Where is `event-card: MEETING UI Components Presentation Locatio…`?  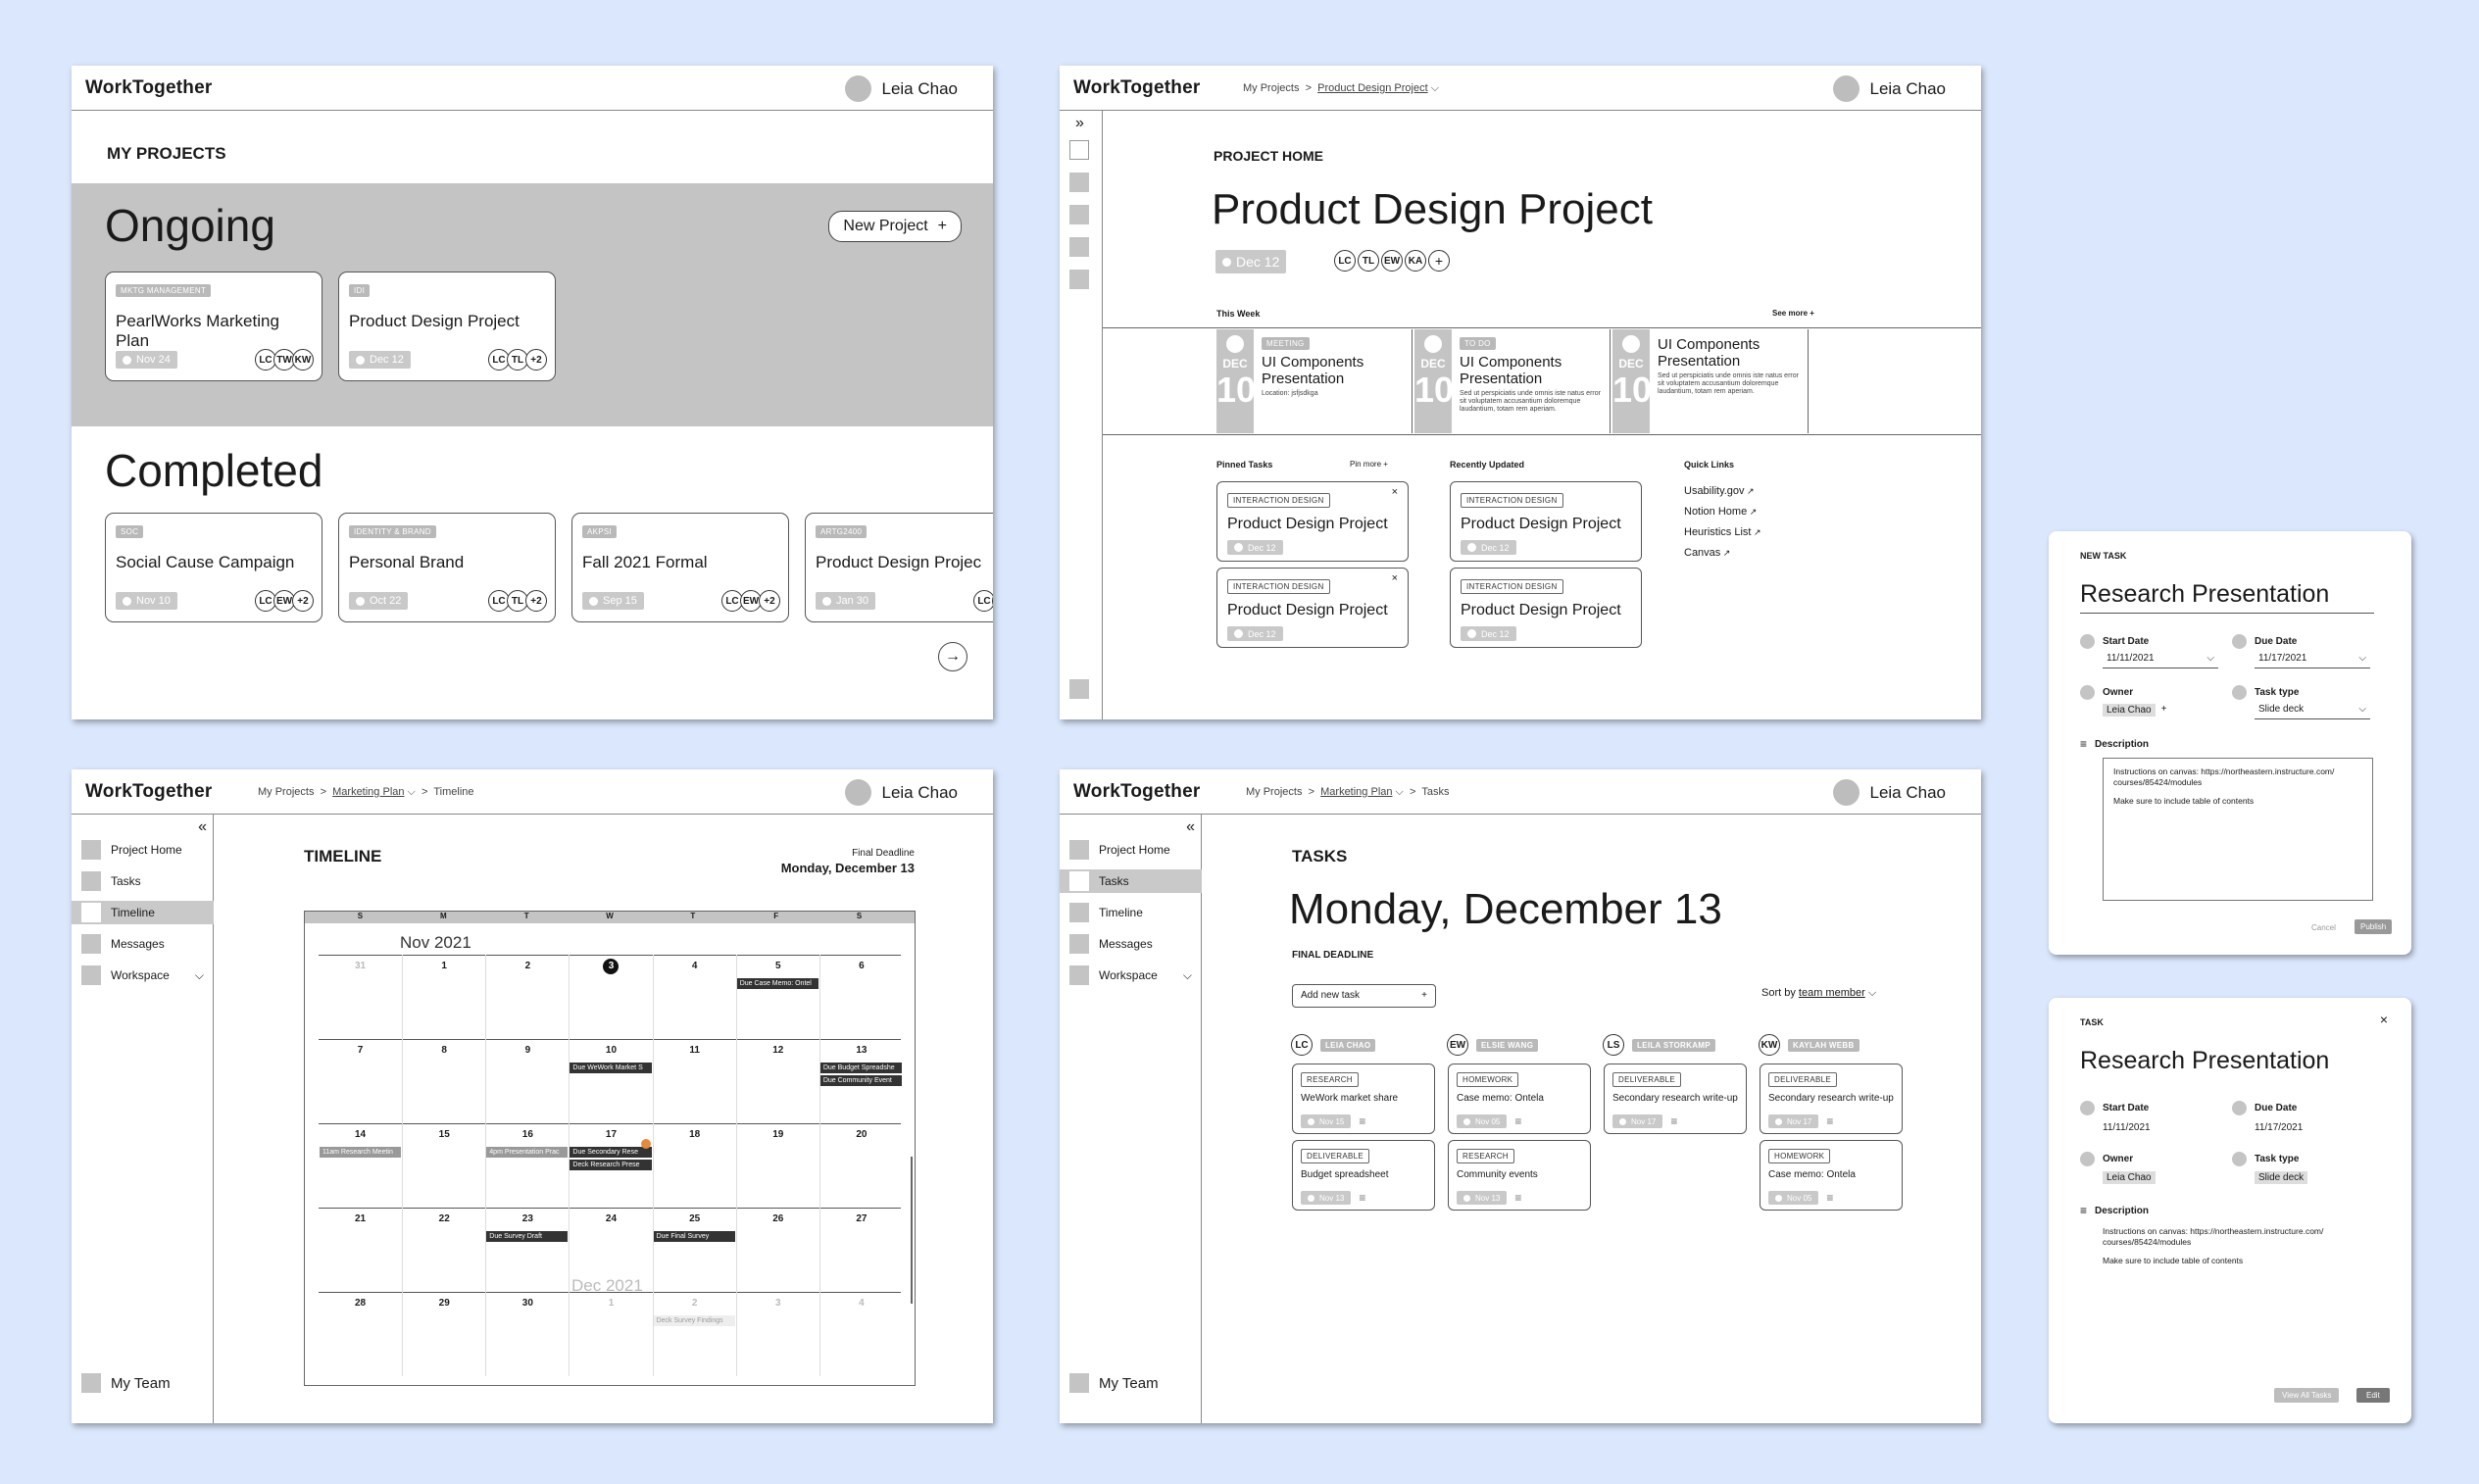
event-card: MEETING UI Components Presentation Locatio… is located at coordinates (1333, 381).